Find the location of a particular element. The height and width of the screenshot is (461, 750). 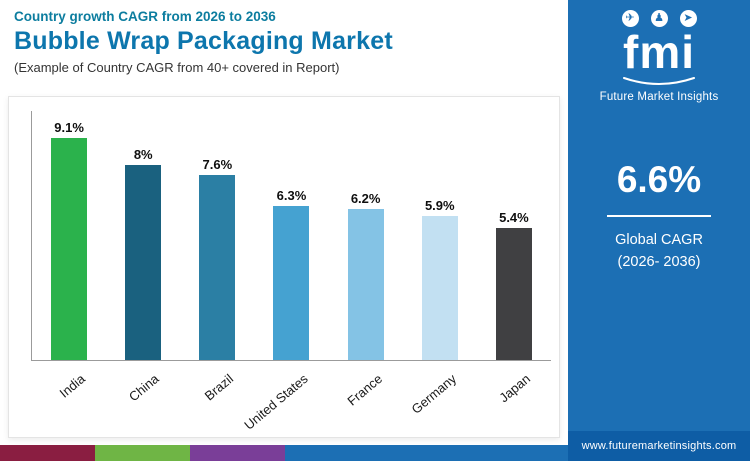

logo-wordmark: fmi is located at coordinates (659, 52).